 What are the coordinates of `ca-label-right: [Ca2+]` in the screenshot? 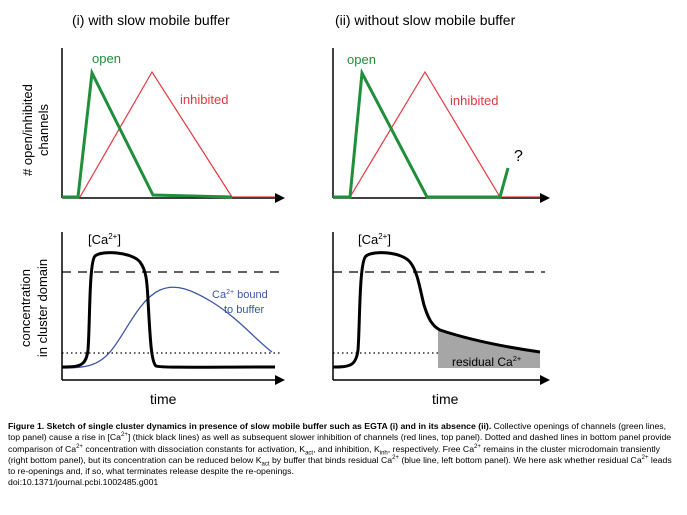 It's located at (374, 239).